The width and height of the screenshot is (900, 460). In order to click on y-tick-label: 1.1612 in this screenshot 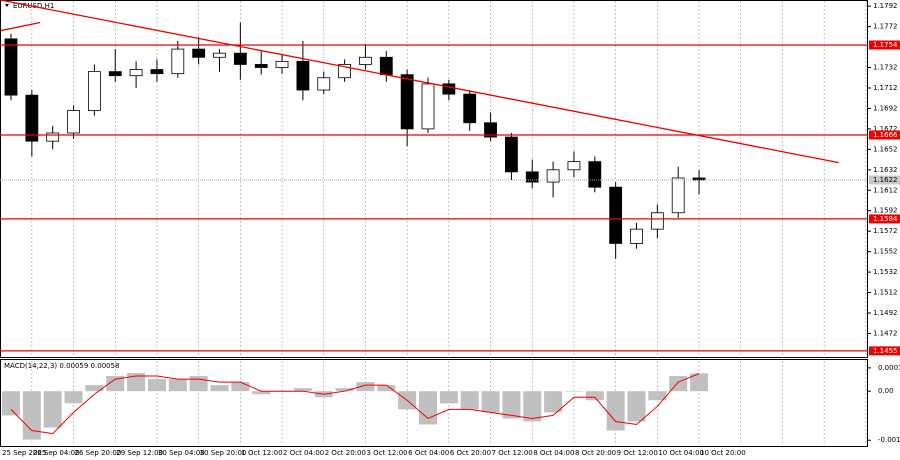, I will do `click(885, 190)`.